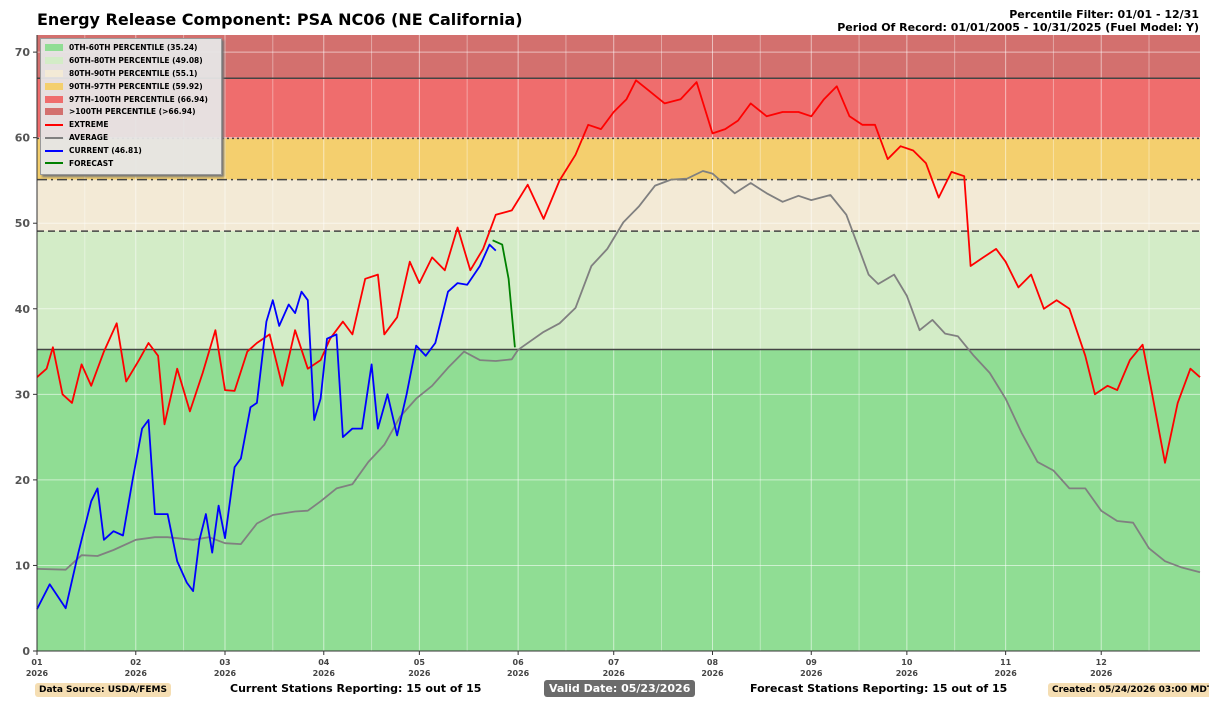  I want to click on x-tick-label: 05, so click(420, 662).